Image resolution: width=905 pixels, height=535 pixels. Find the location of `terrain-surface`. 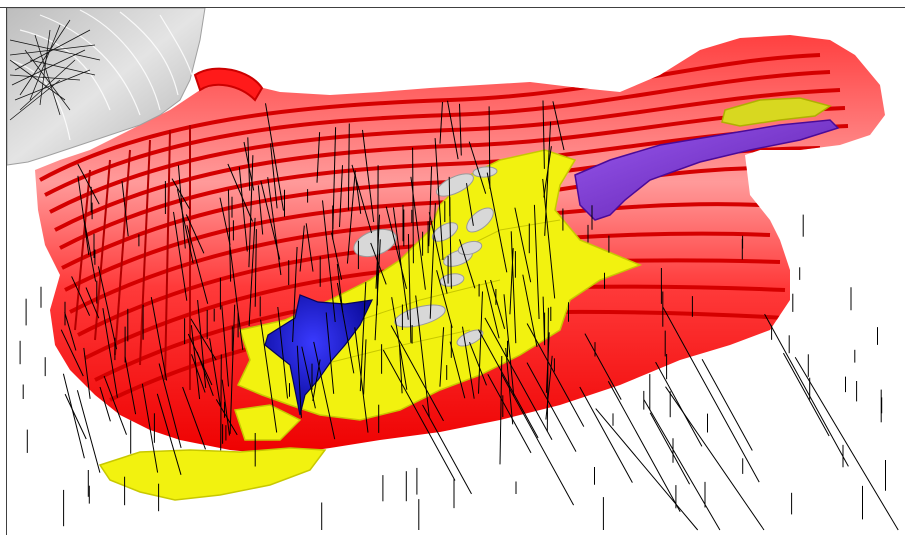

terrain-surface is located at coordinates (106, 86).